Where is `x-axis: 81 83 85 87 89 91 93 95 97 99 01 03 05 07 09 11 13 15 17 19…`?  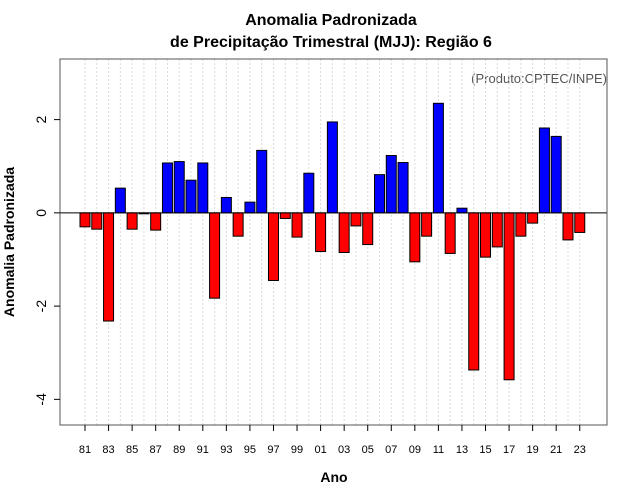
x-axis: 81 83 85 87 89 91 93 95 97 99 01 03 05 07 09 11 13 15 17 19… is located at coordinates (332, 440).